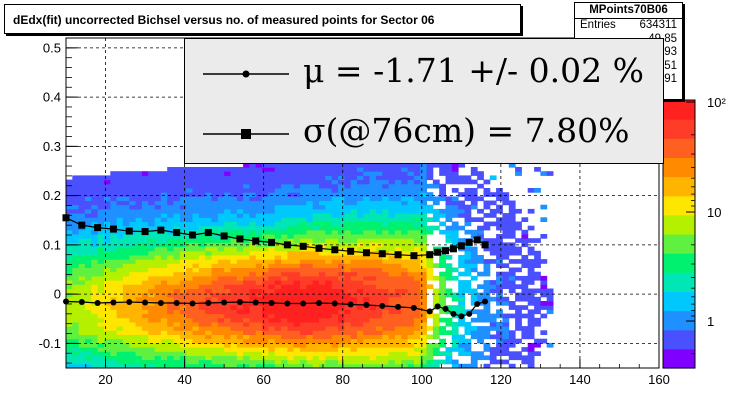  I want to click on mu-point, so click(461, 316).